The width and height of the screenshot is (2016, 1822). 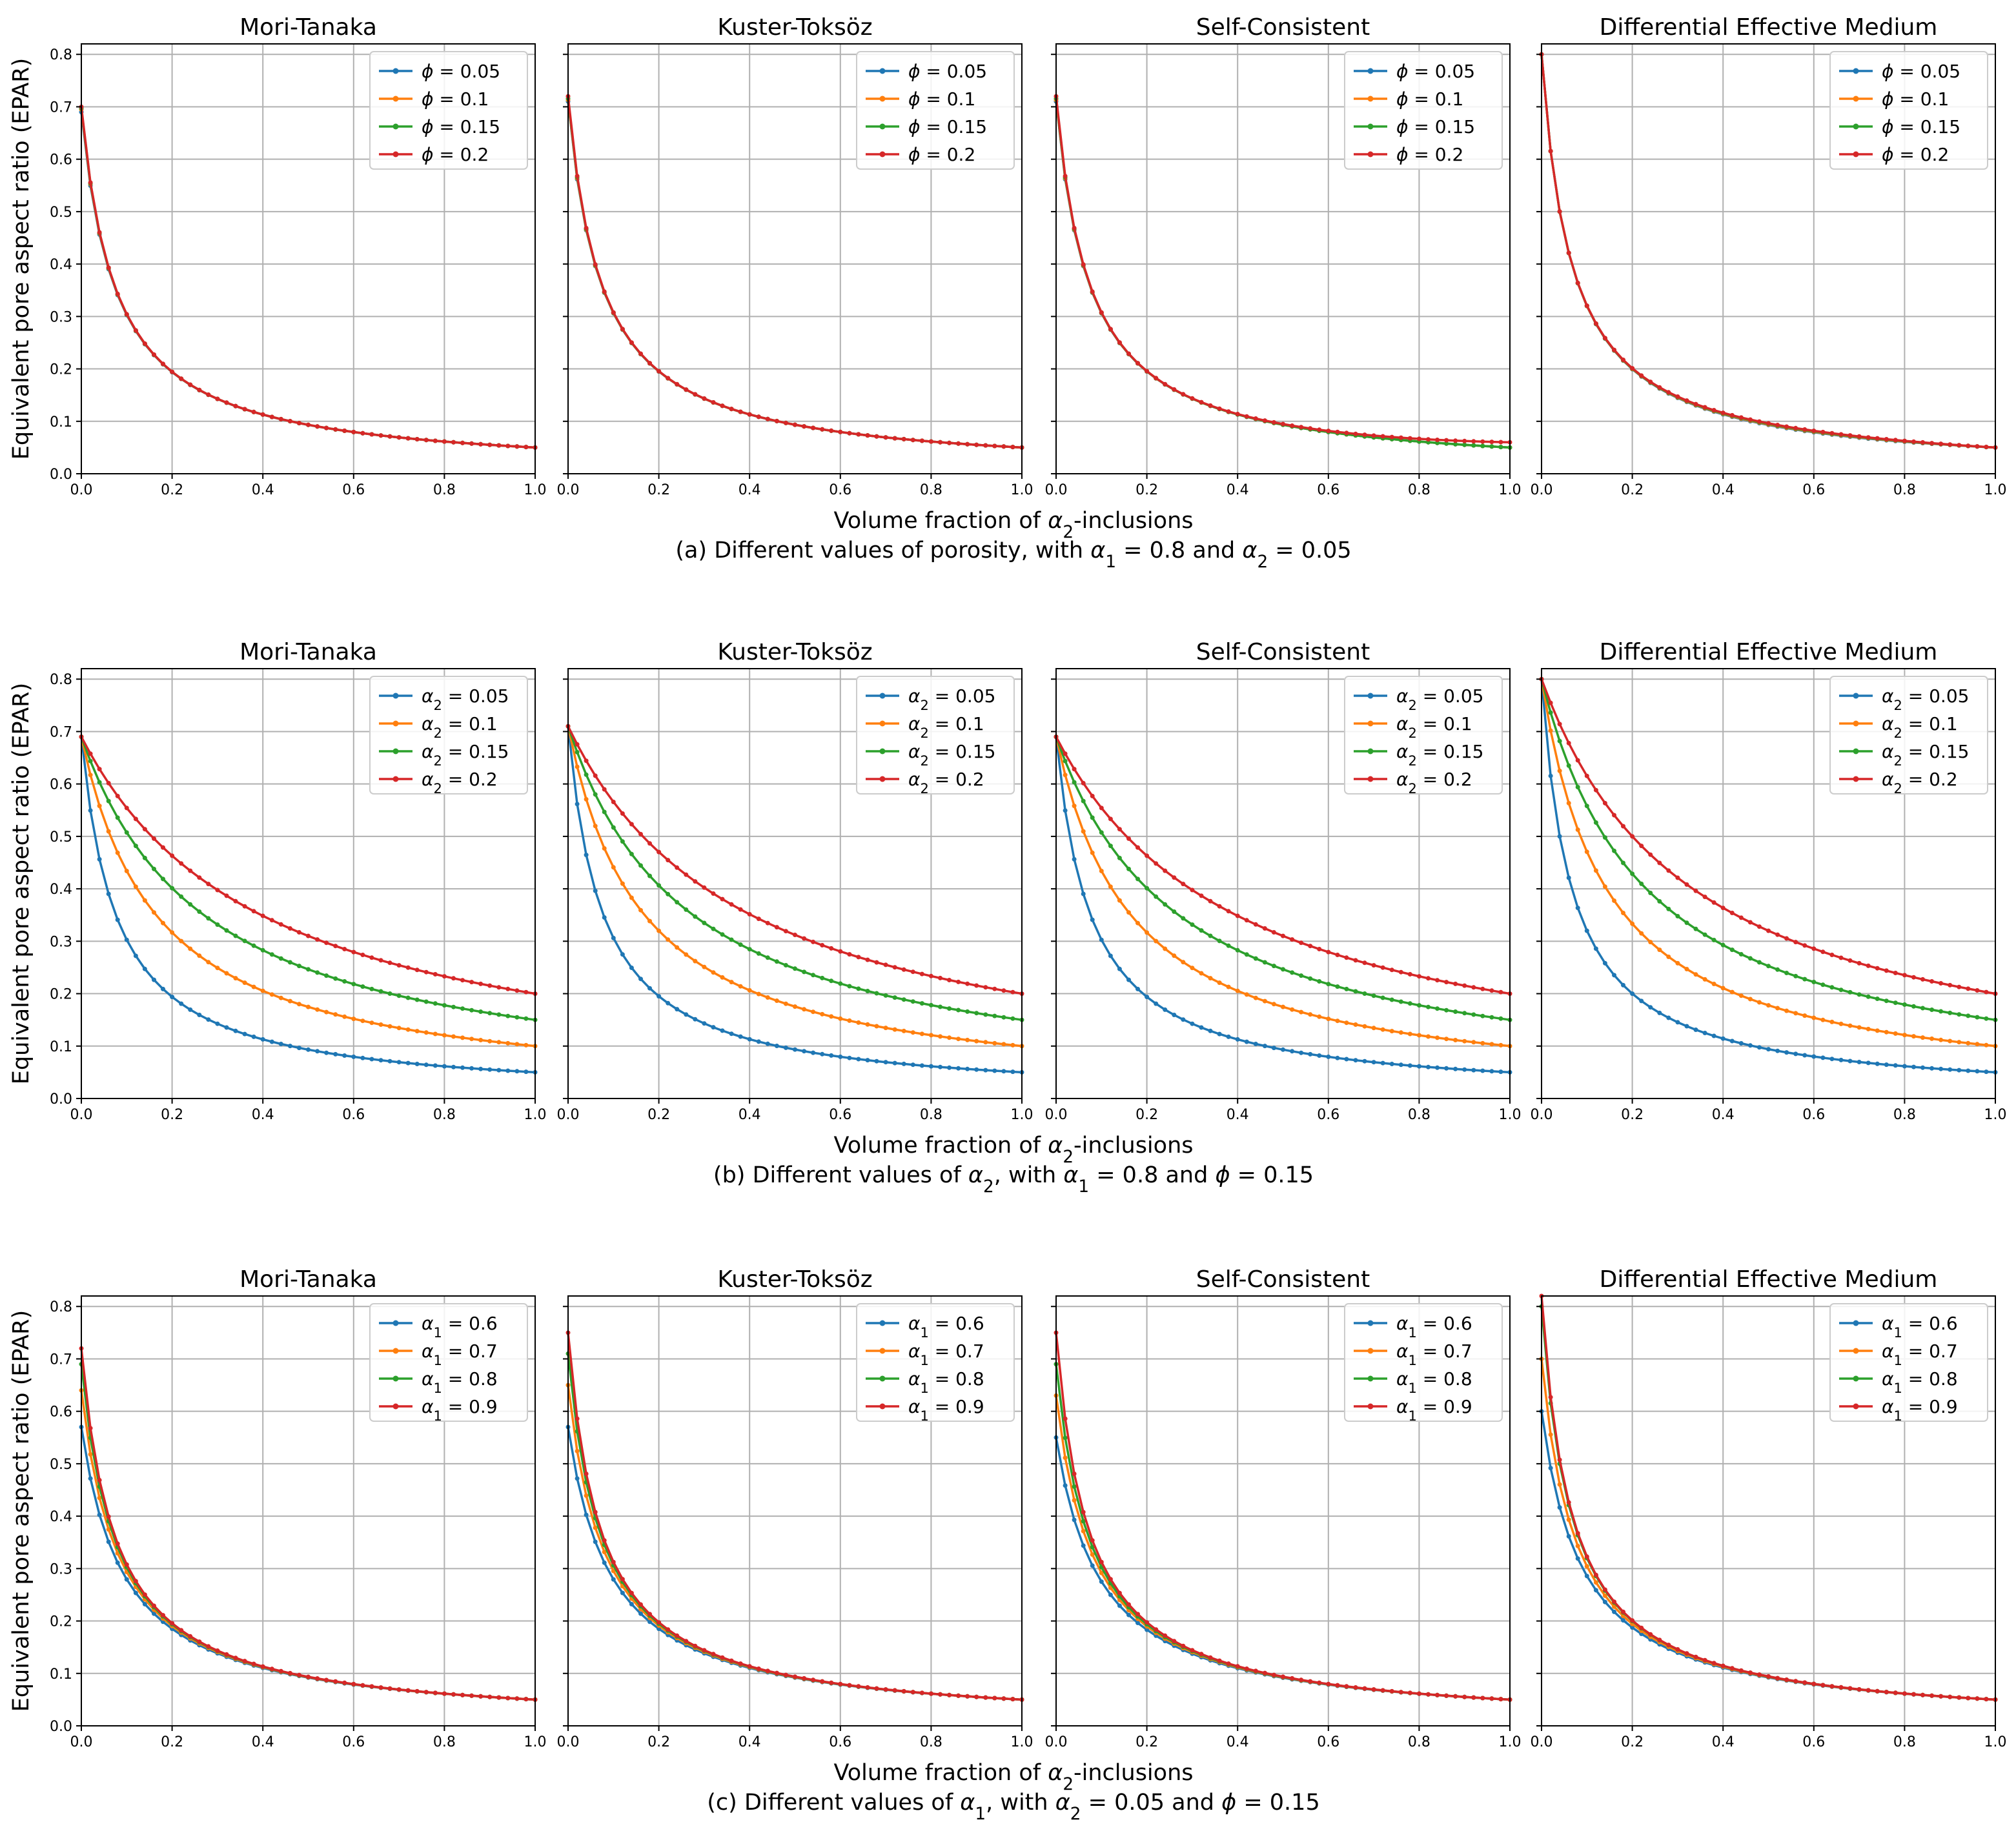 What do you see at coordinates (941, 99) in the screenshot?
I see `legend-label: ϕ = 0.1` at bounding box center [941, 99].